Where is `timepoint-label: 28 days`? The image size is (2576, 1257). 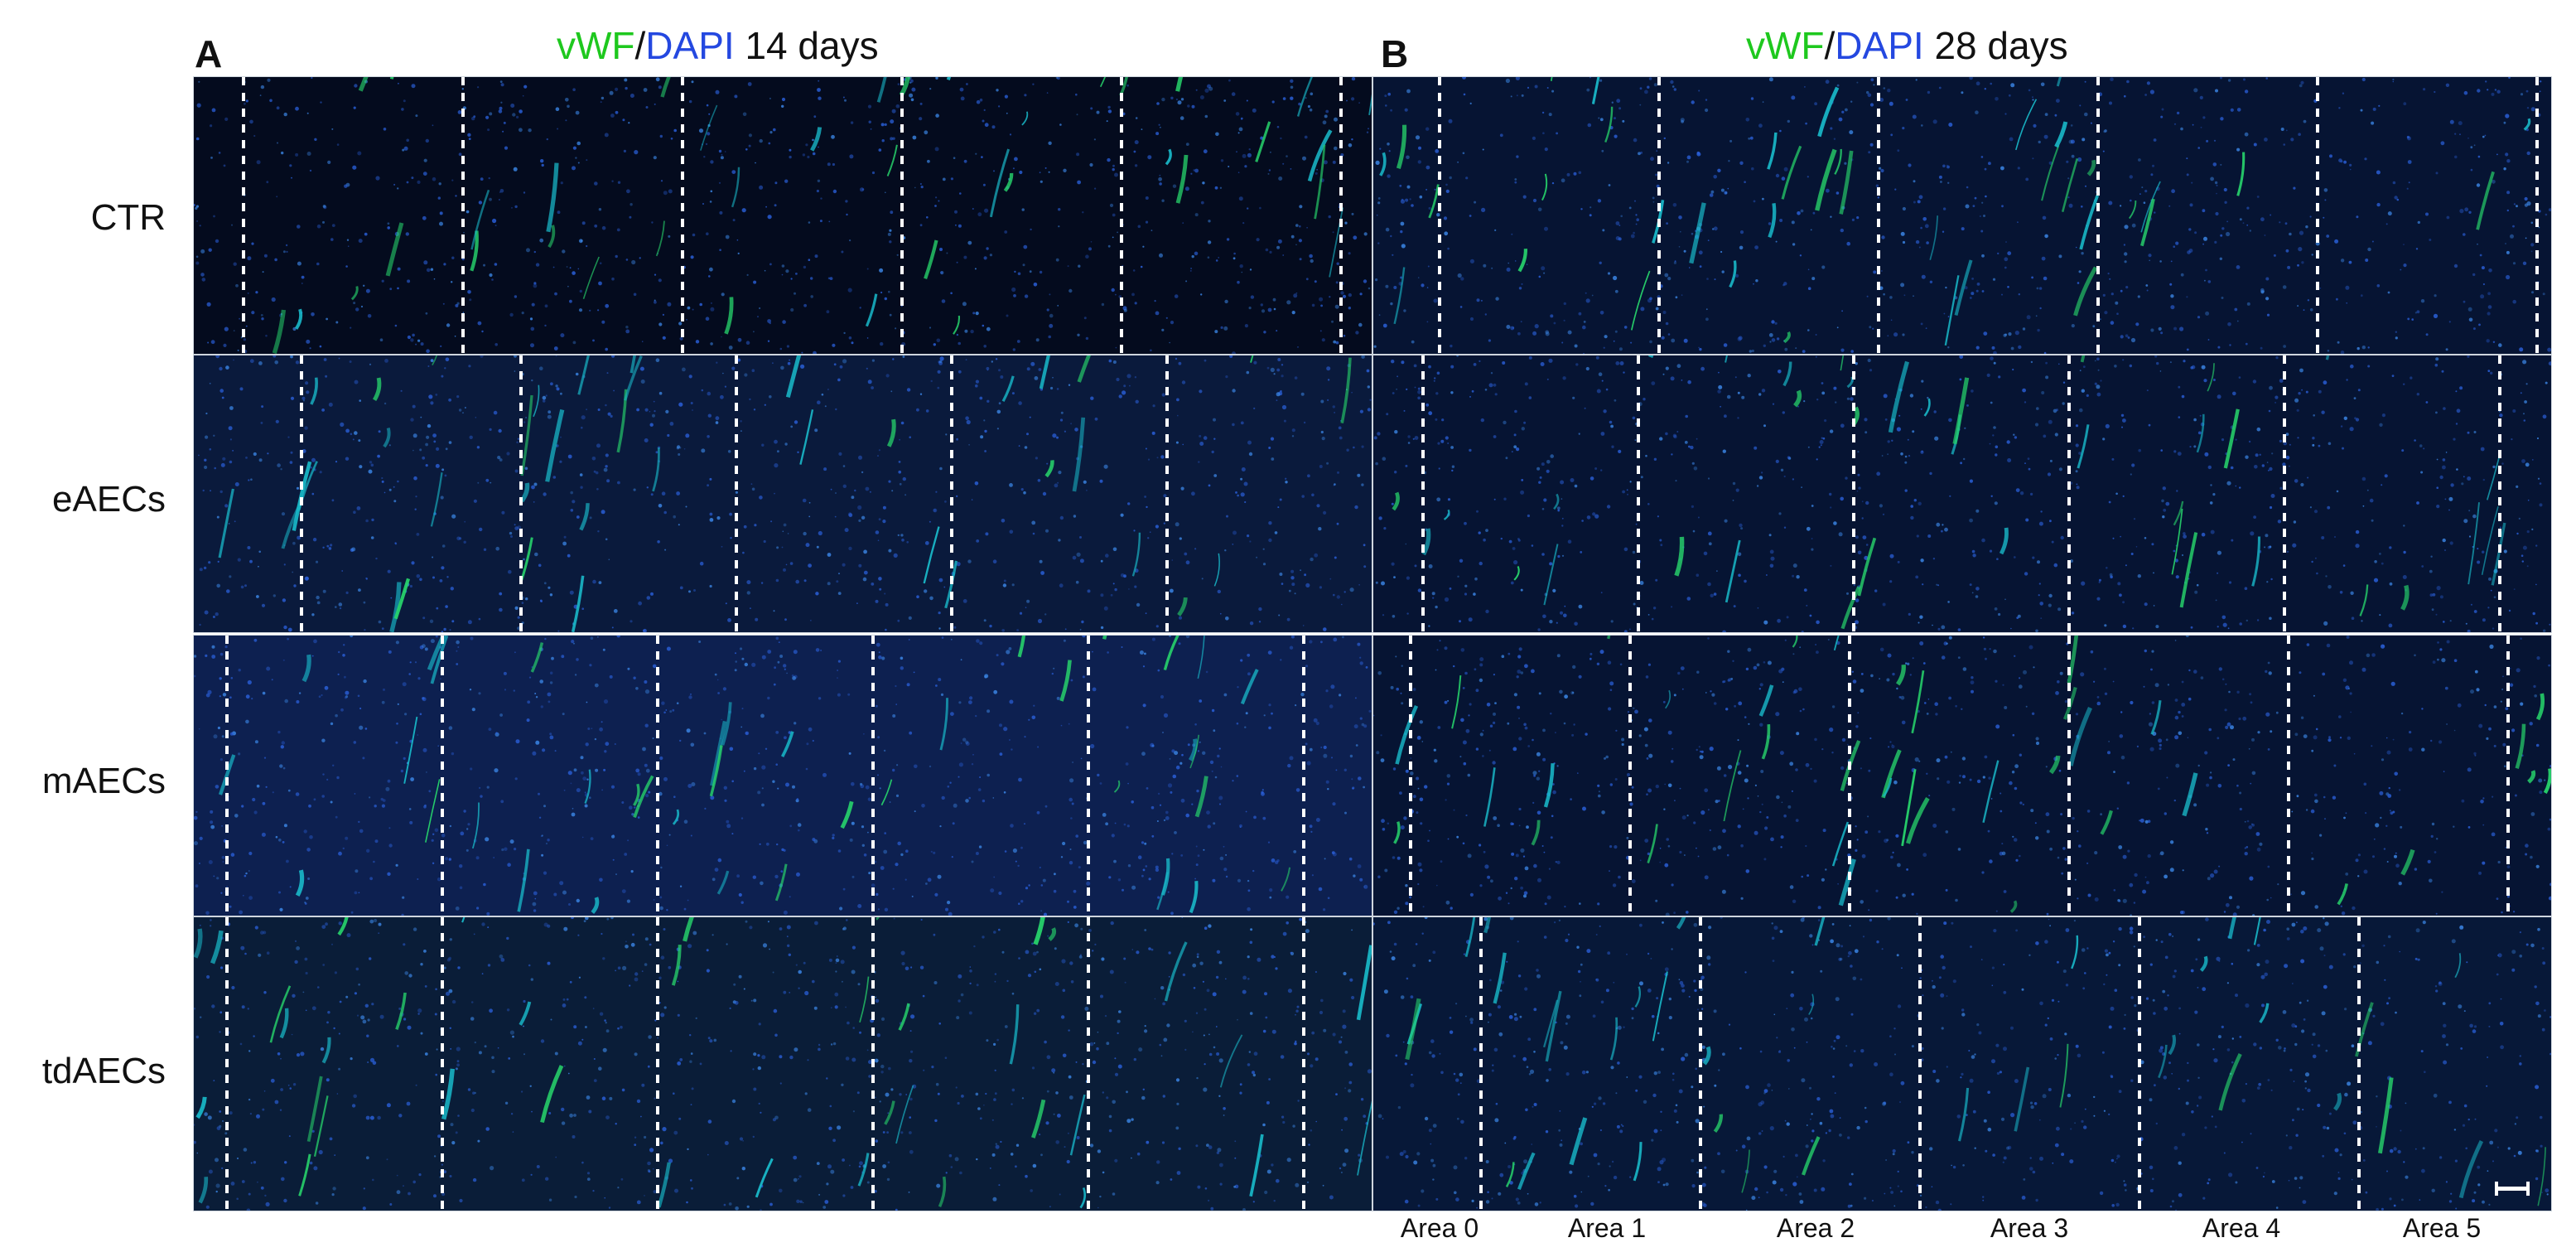
timepoint-label: 28 days is located at coordinates (1996, 46).